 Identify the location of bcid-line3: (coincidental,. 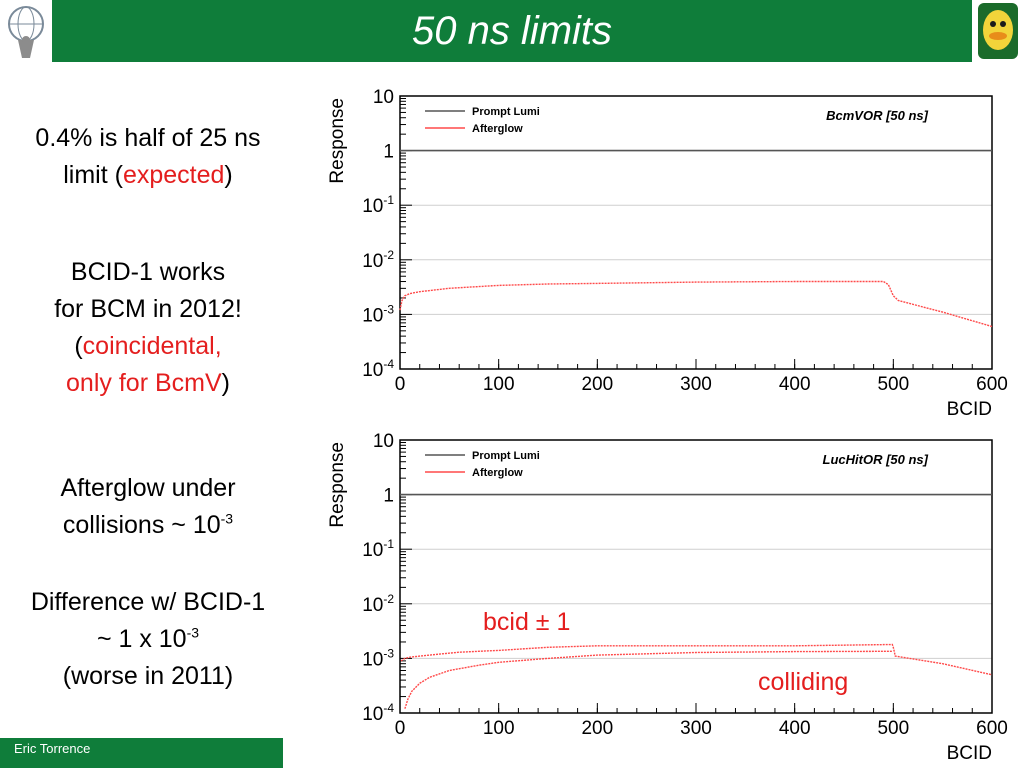
(148, 346).